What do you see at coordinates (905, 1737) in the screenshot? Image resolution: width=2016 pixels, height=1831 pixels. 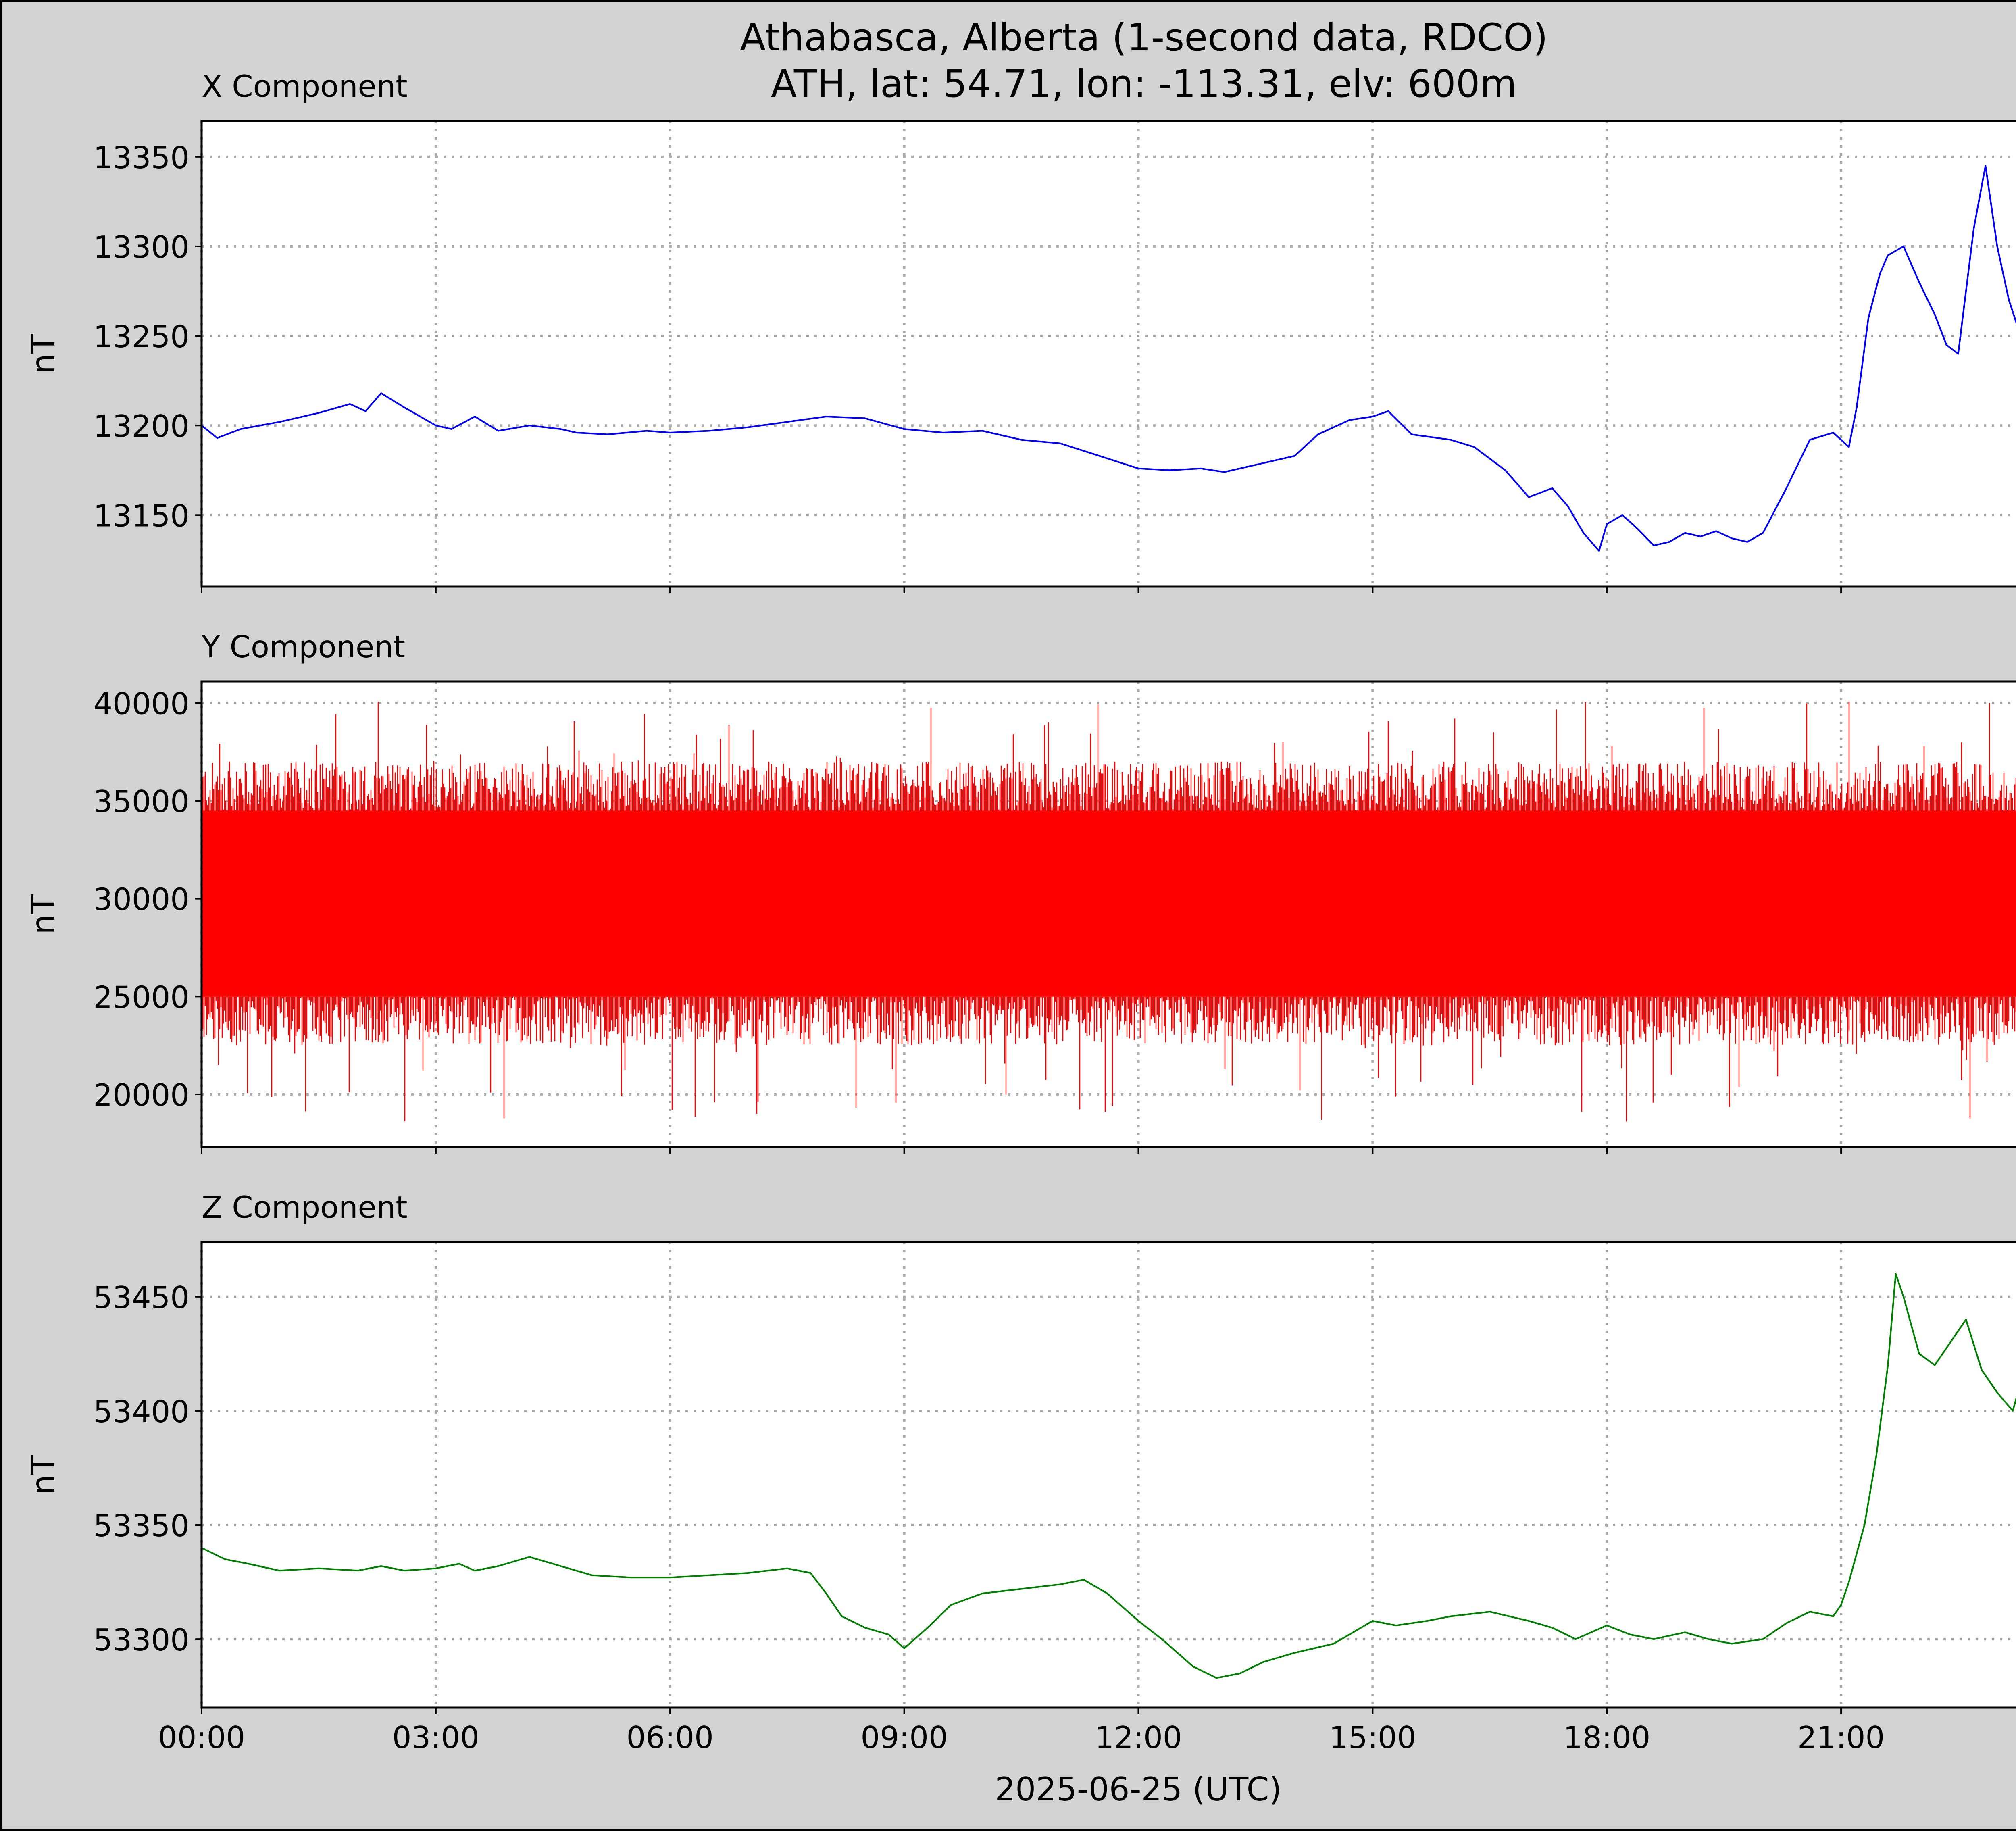 I see `x-tick-label: 09:00` at bounding box center [905, 1737].